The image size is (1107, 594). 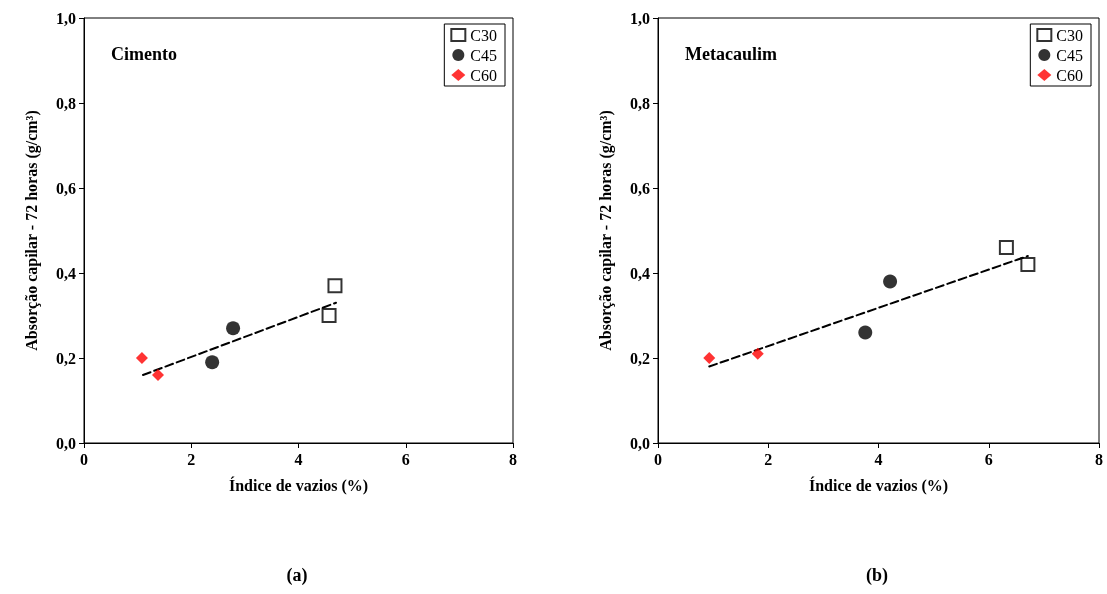 What do you see at coordinates (144, 54) in the screenshot?
I see `text: Cimento` at bounding box center [144, 54].